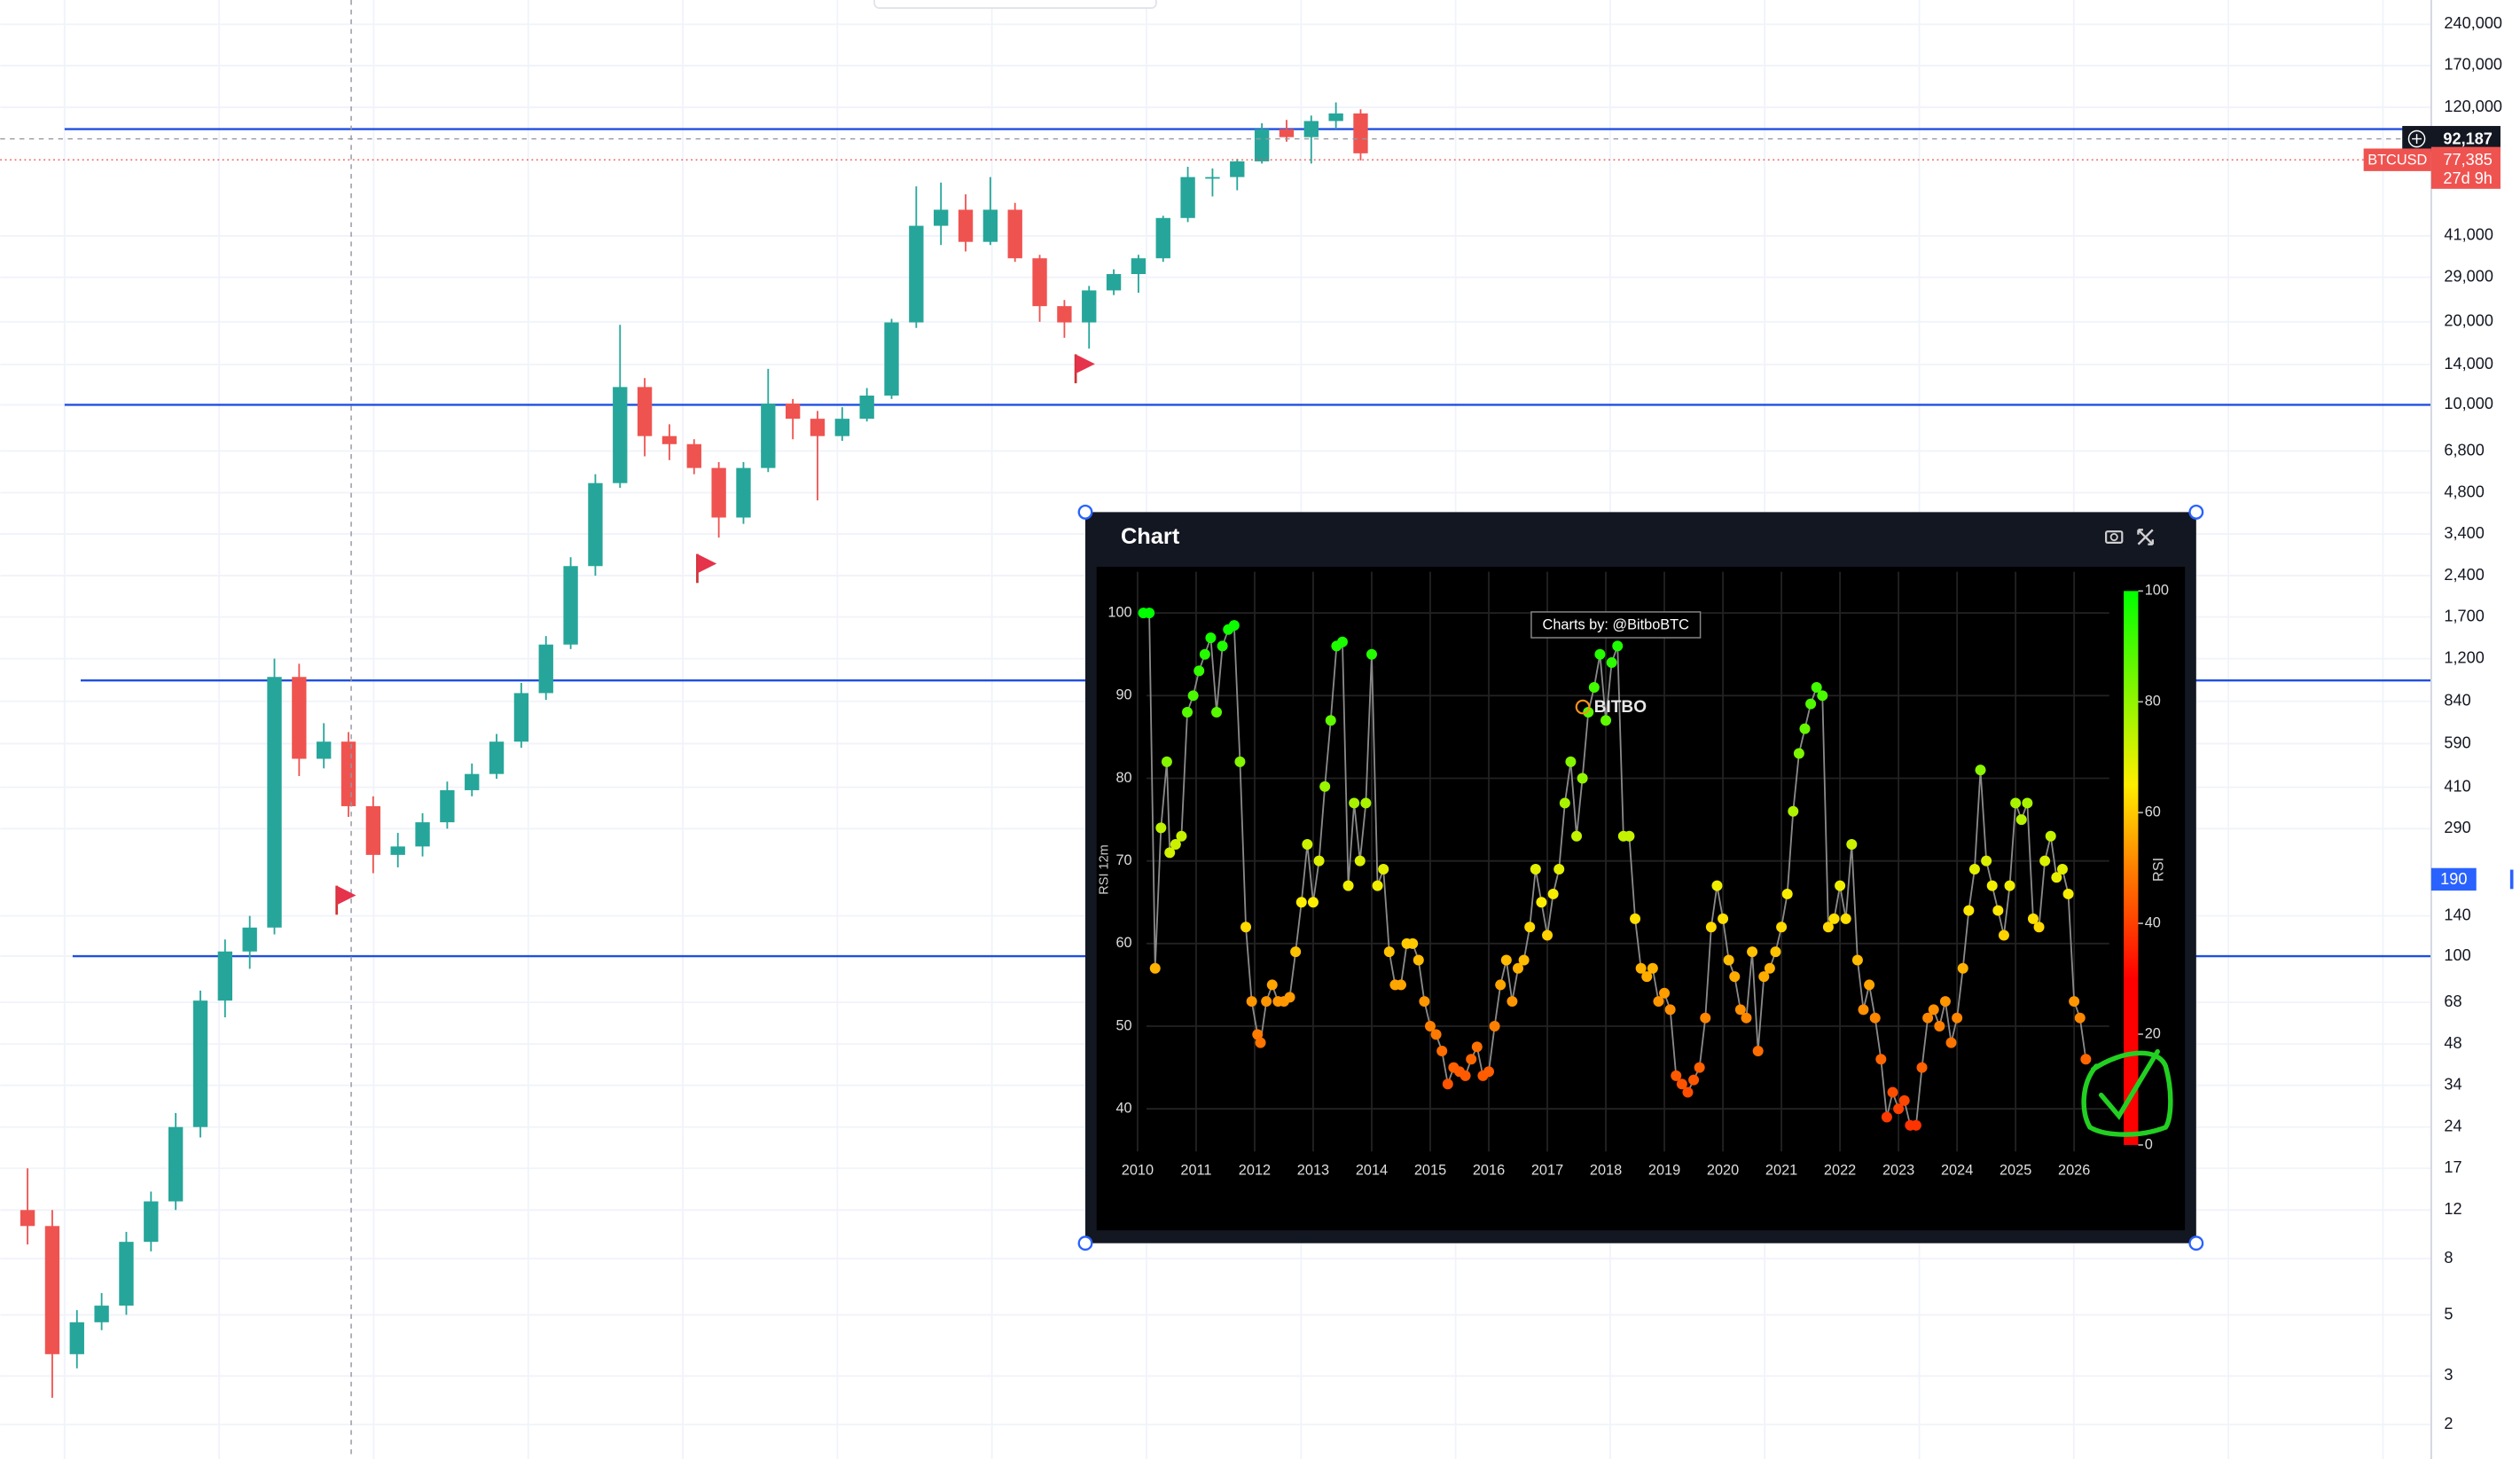  Describe the element at coordinates (1620, 707) in the screenshot. I see `watermark: BITBO` at that location.